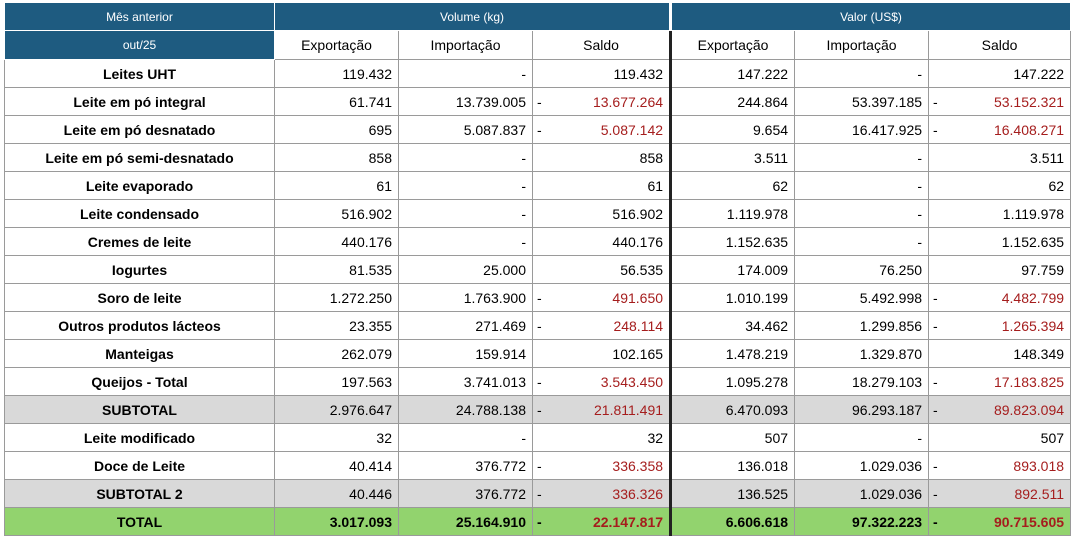  Describe the element at coordinates (336, 465) in the screenshot. I see `vol-exportacao-cell: 40.414` at that location.